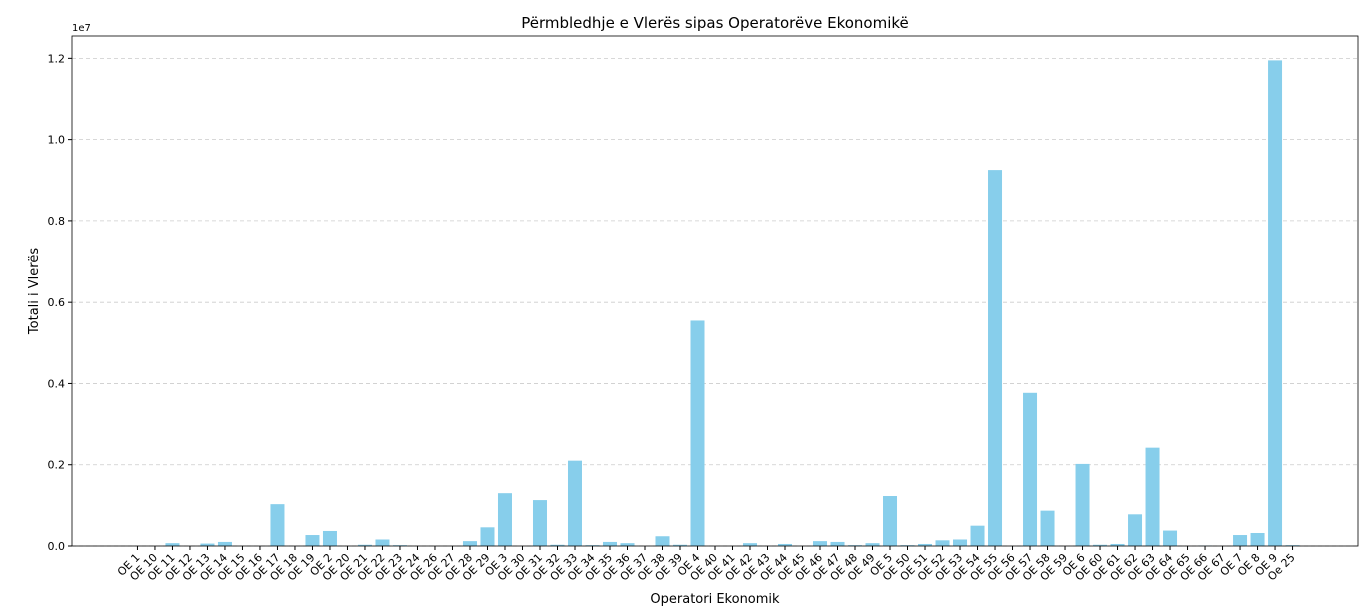 This screenshot has height=608, width=1366. I want to click on y-axis-label: Totali i Vlerës, so click(34, 291).